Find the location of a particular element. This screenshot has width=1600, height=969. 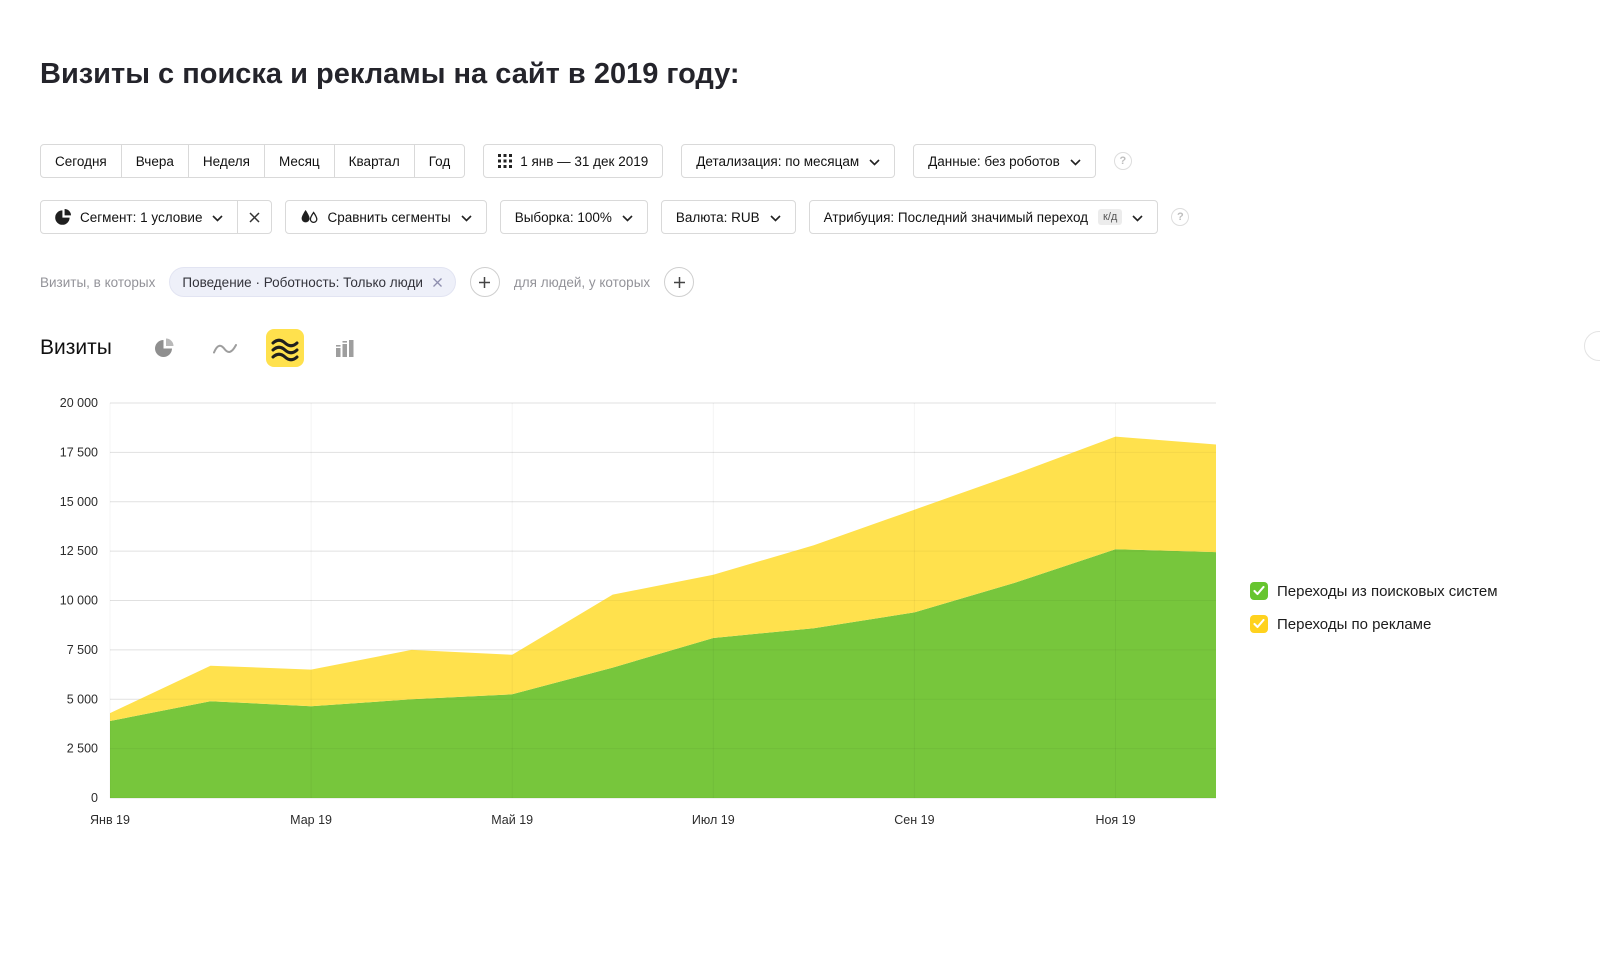

segment-dropdown: Сегмент: 1 условие is located at coordinates (139, 217).